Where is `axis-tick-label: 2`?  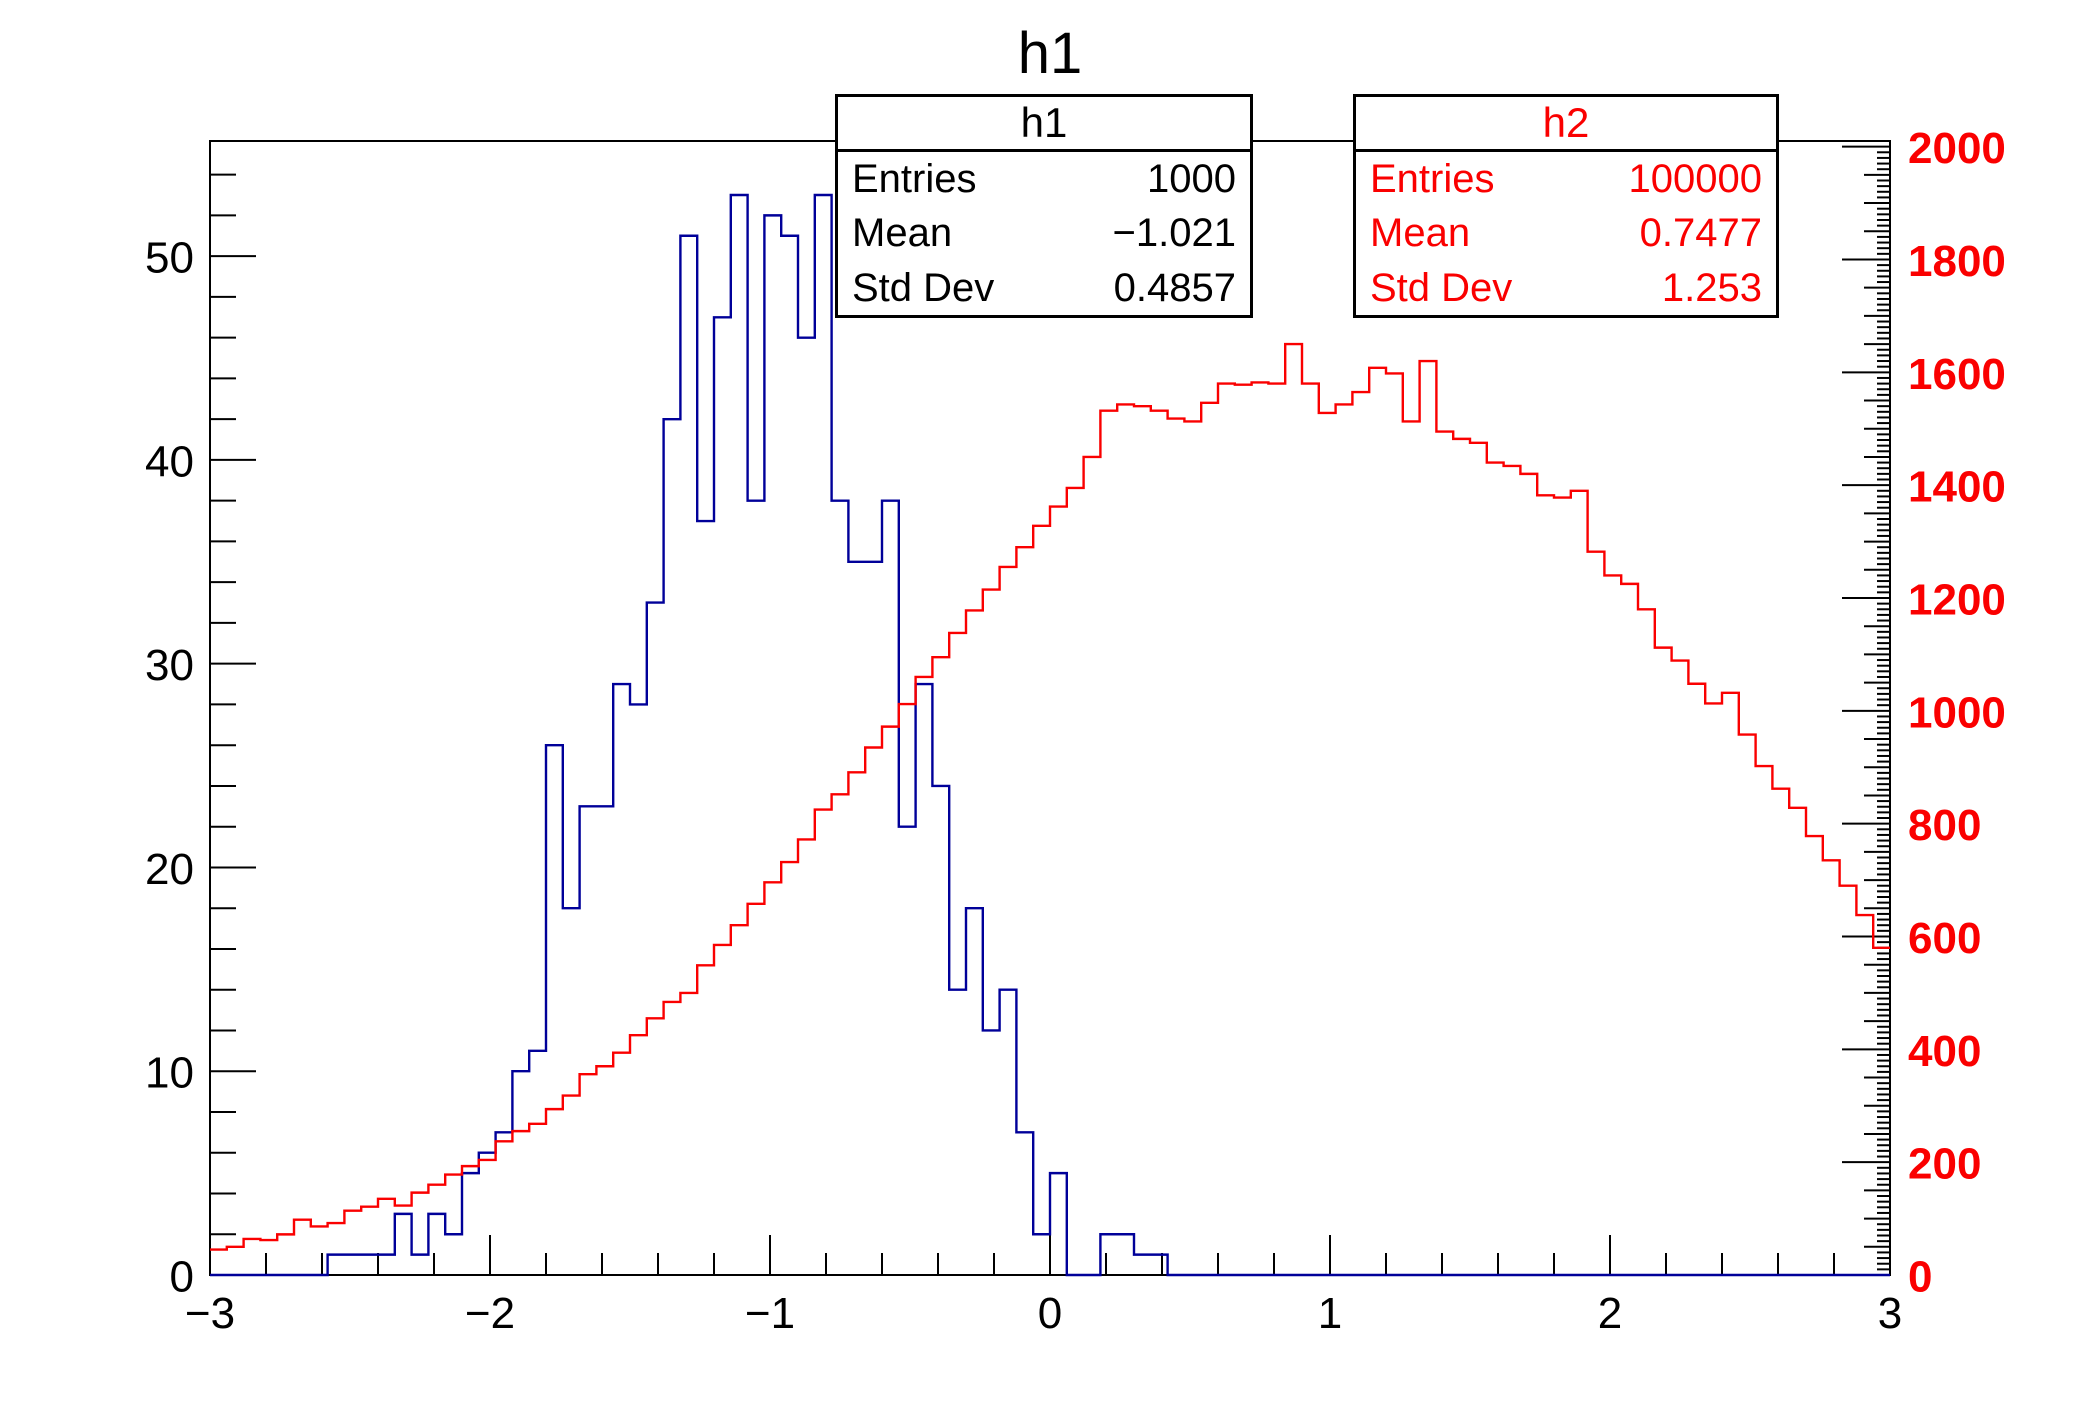
axis-tick-label: 2 is located at coordinates (1610, 1313).